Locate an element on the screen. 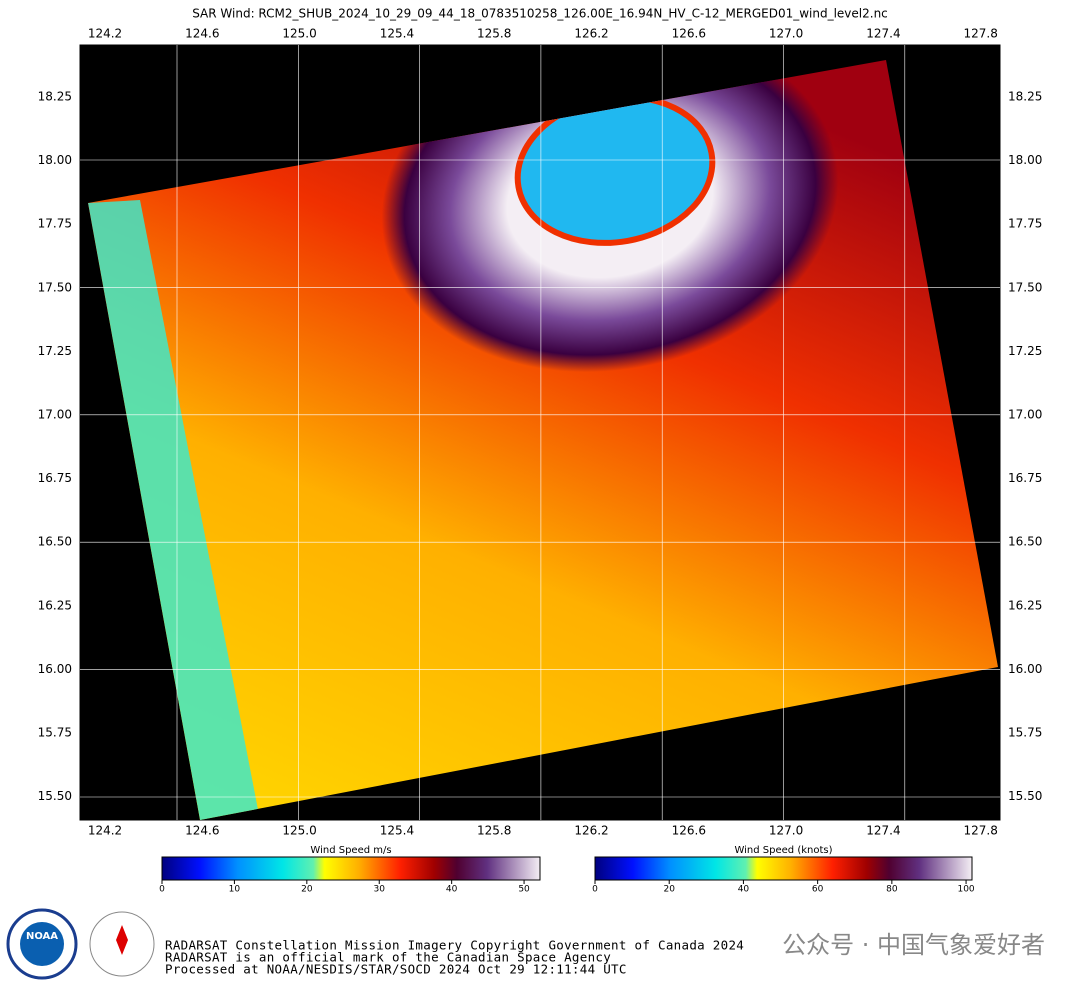 The height and width of the screenshot is (991, 1080). colorbar-tick-label: 100 is located at coordinates (965, 890).